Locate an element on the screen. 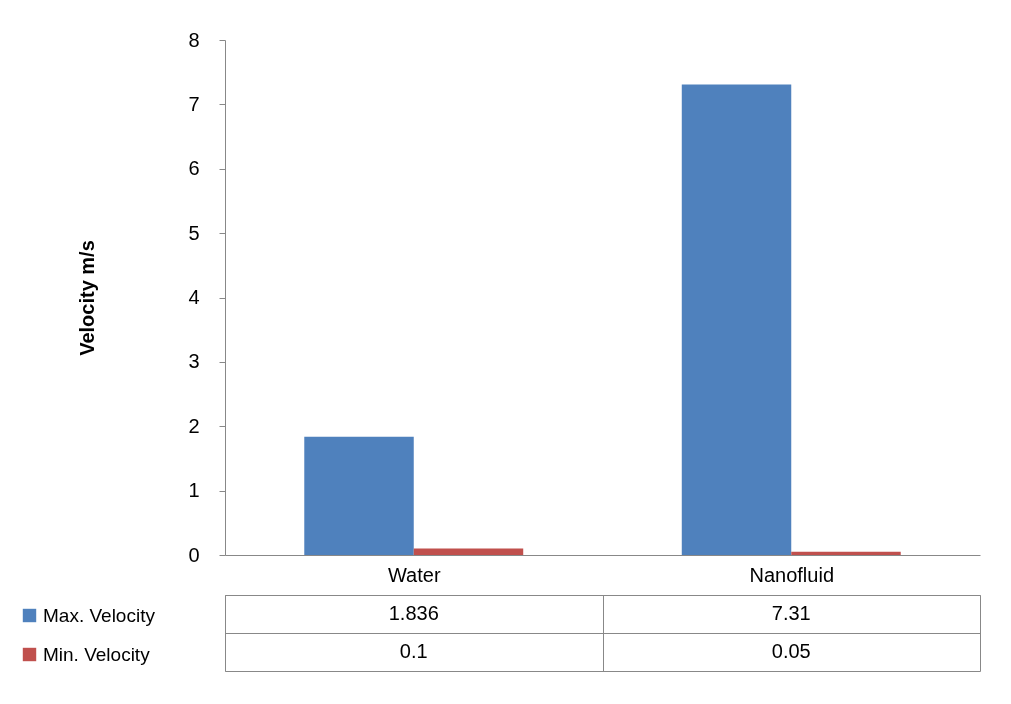 This screenshot has height=704, width=1011. data-label: 1.836 is located at coordinates (413, 613).